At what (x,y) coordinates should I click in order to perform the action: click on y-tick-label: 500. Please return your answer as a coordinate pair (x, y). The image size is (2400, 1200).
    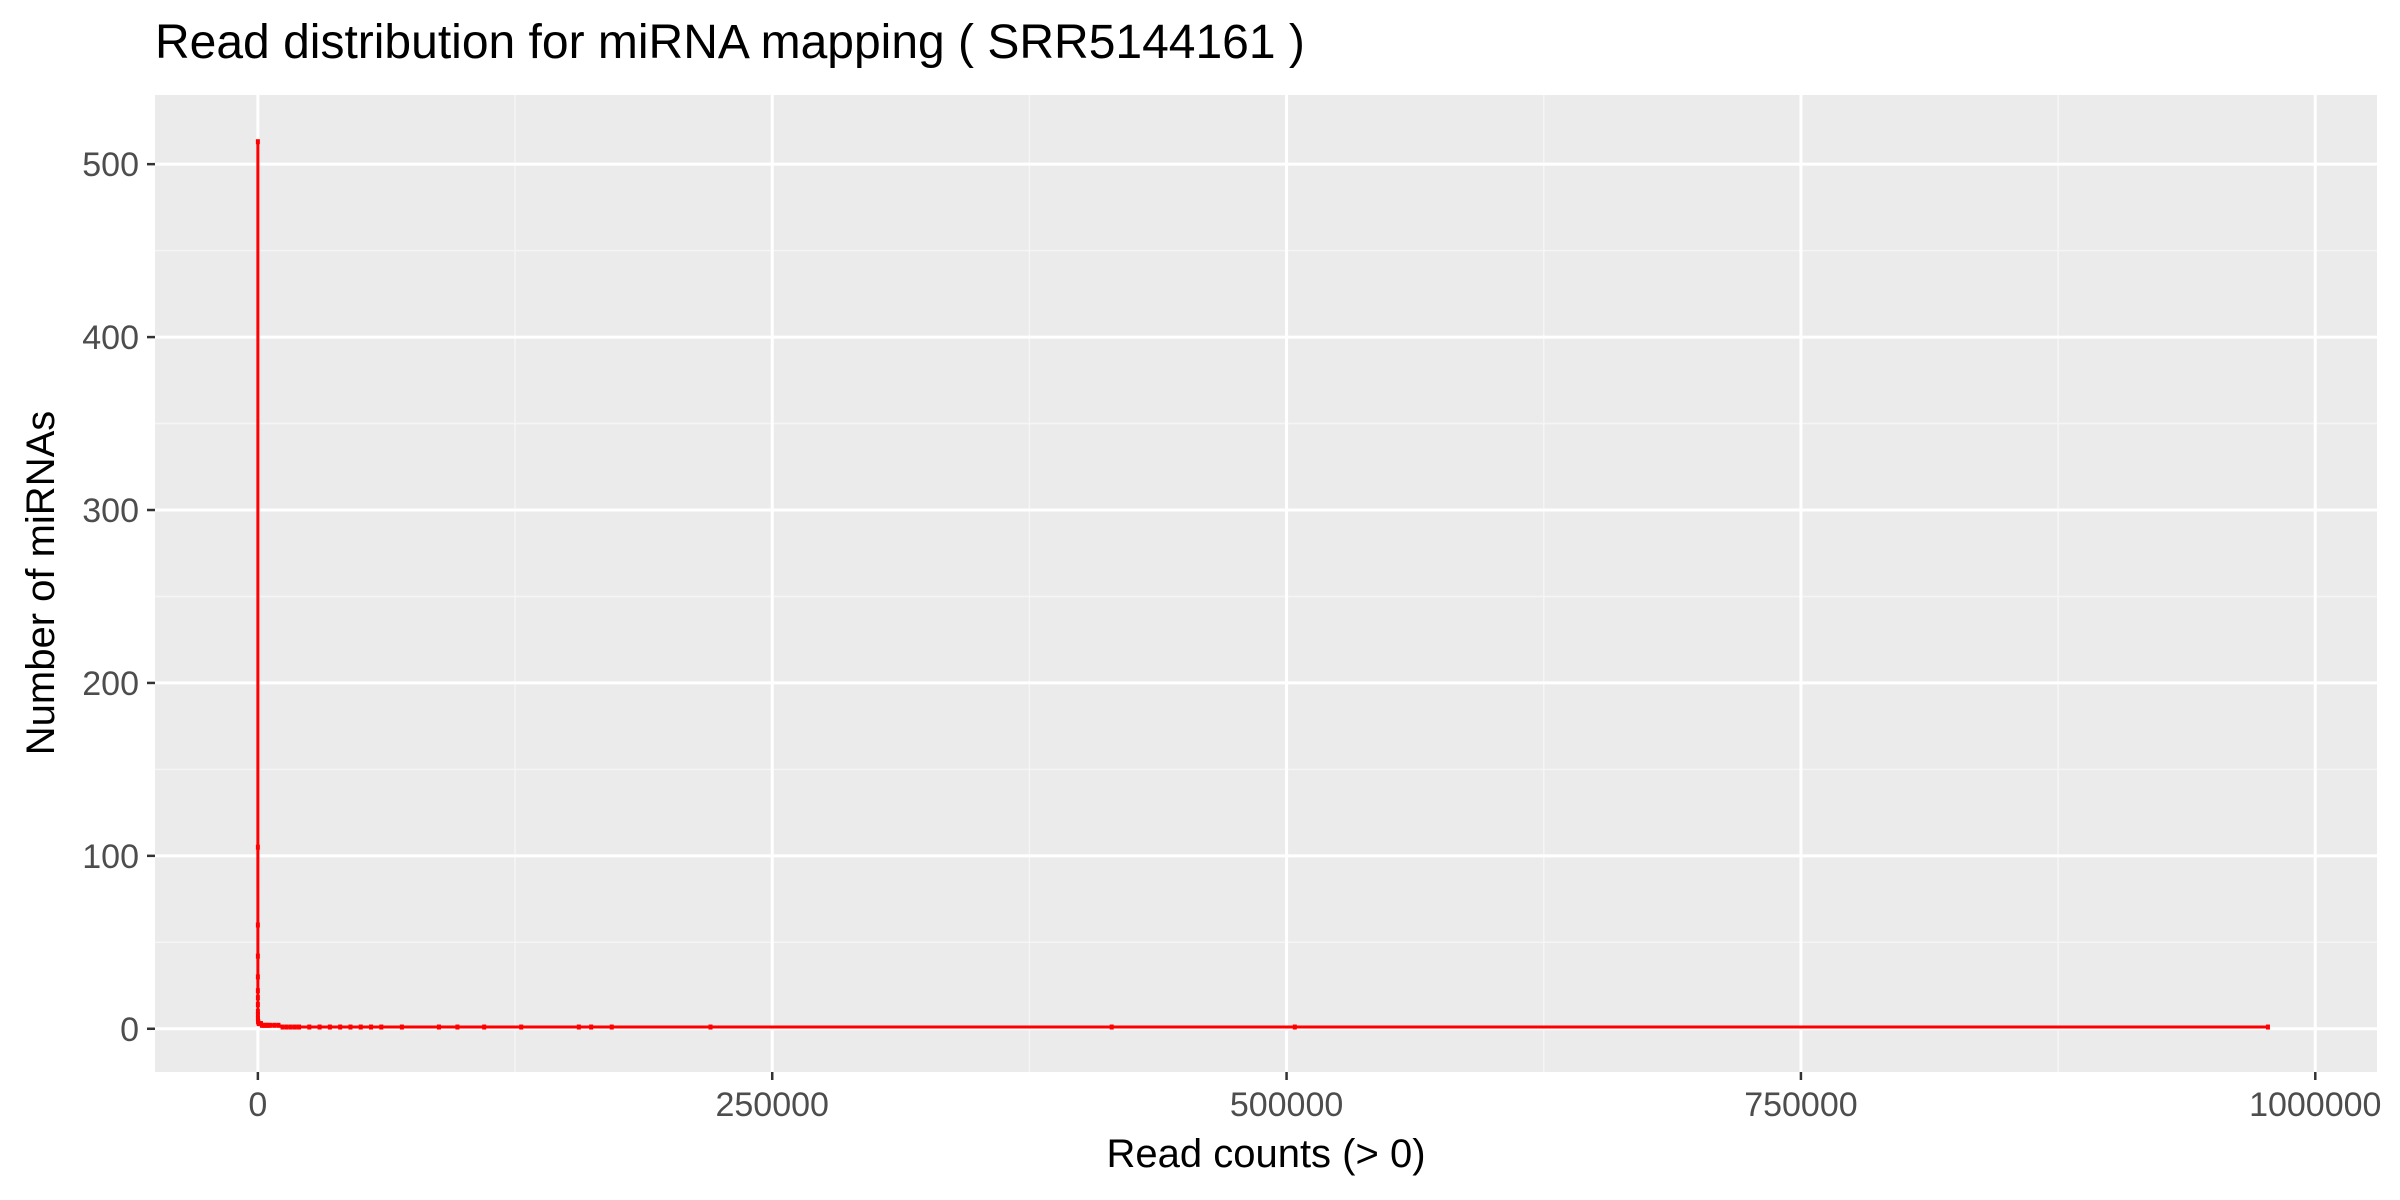
    Looking at the image, I should click on (110, 165).